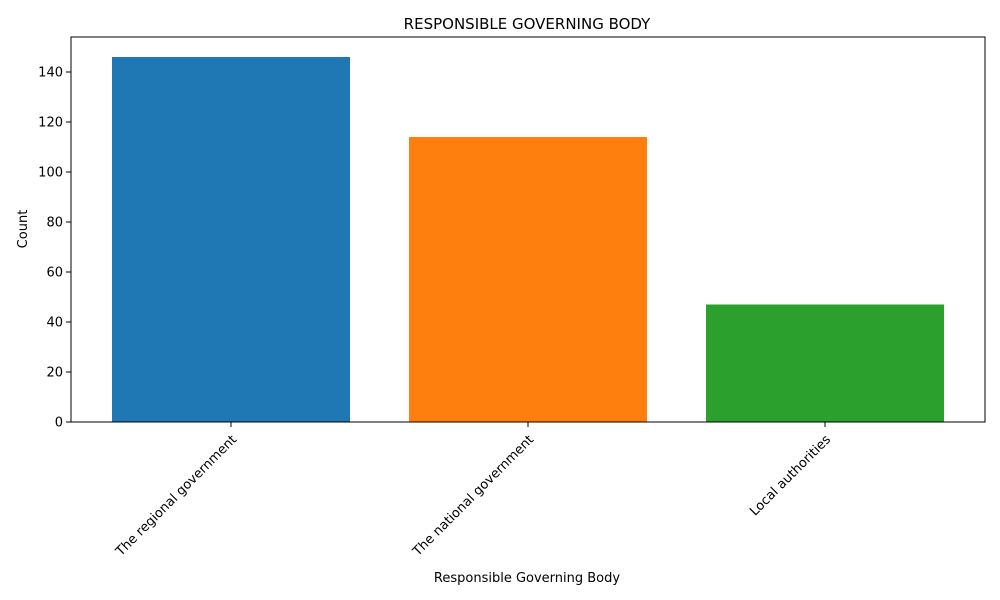 The height and width of the screenshot is (600, 1000). Describe the element at coordinates (790, 475) in the screenshot. I see `x-tick-label: Local authorities` at that location.